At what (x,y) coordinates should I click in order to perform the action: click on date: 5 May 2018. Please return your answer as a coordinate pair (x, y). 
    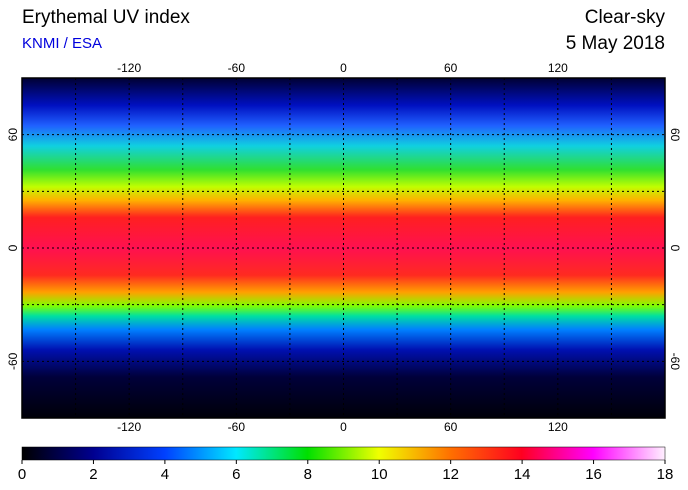
    Looking at the image, I should click on (615, 43).